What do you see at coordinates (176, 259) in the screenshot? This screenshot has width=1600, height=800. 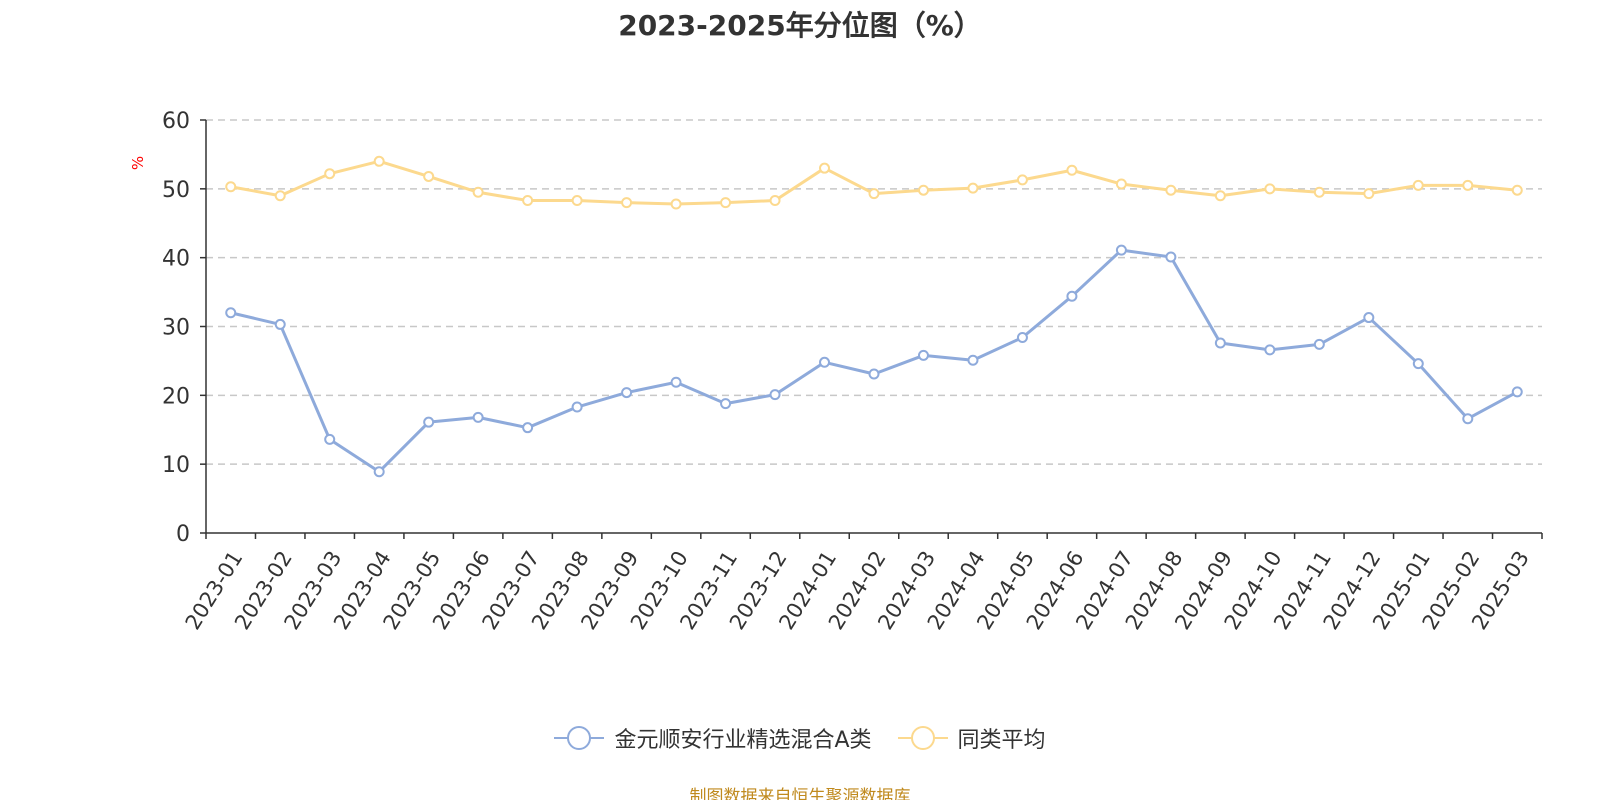 I see `y-tick-label: 40` at bounding box center [176, 259].